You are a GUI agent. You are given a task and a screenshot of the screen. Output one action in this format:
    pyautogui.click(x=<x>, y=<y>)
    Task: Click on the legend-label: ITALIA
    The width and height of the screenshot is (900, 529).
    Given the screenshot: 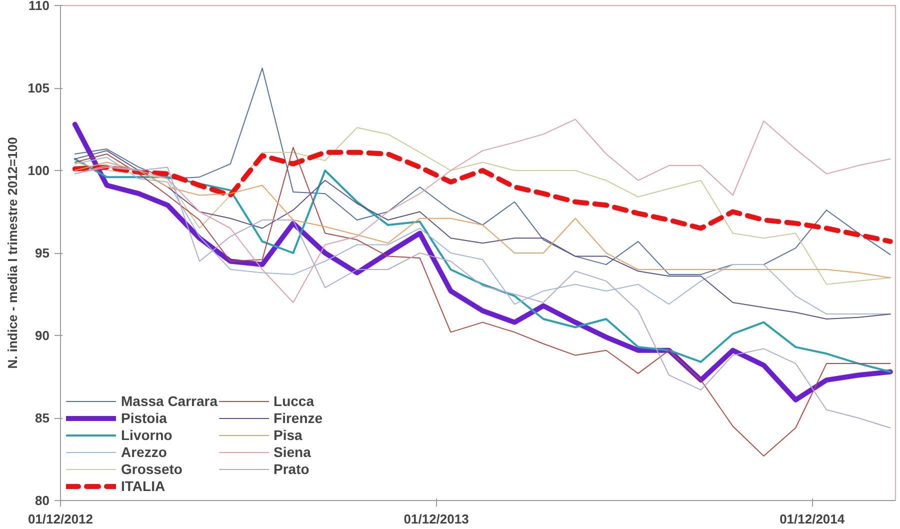 What is the action you would take?
    pyautogui.click(x=143, y=486)
    